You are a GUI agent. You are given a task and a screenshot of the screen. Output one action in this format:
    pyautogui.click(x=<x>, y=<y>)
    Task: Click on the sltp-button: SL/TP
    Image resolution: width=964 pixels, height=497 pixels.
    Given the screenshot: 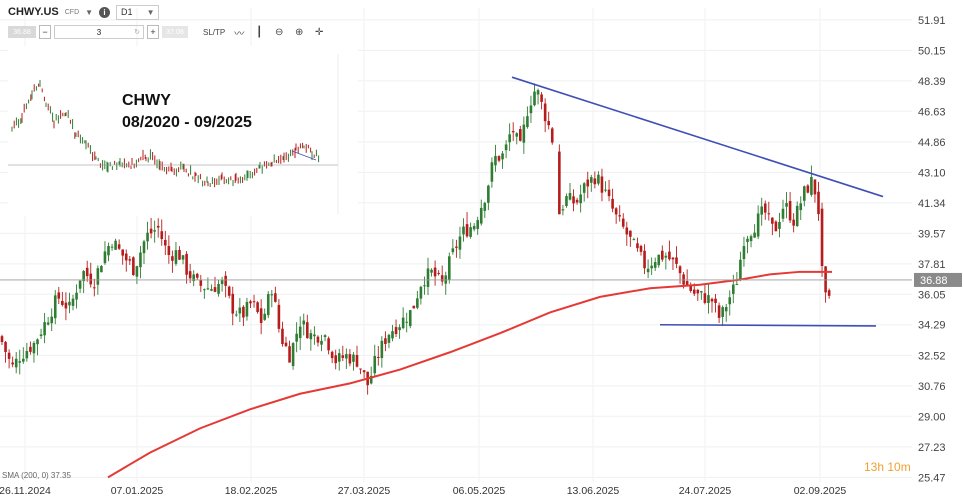 What is the action you would take?
    pyautogui.click(x=214, y=32)
    